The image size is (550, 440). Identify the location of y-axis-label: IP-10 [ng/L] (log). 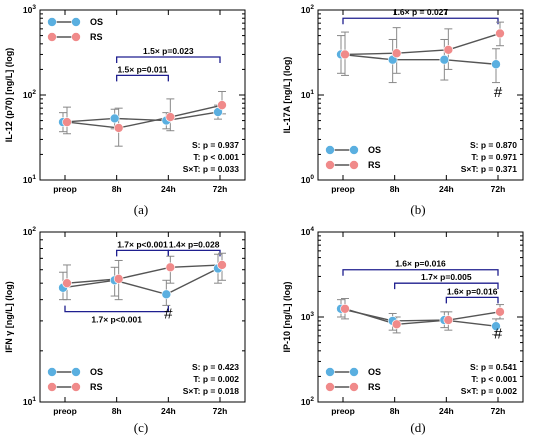
(287, 317).